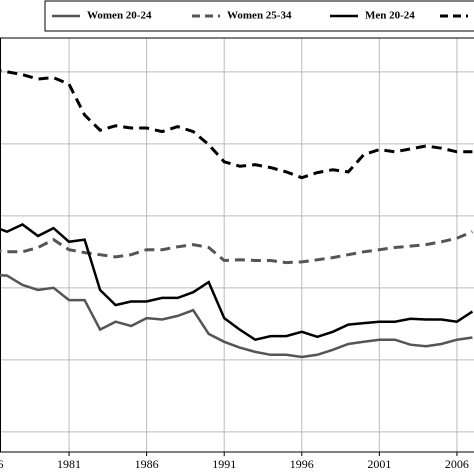 The width and height of the screenshot is (474, 474). Describe the element at coordinates (302, 464) in the screenshot. I see `x-tick-label: 1996` at that location.